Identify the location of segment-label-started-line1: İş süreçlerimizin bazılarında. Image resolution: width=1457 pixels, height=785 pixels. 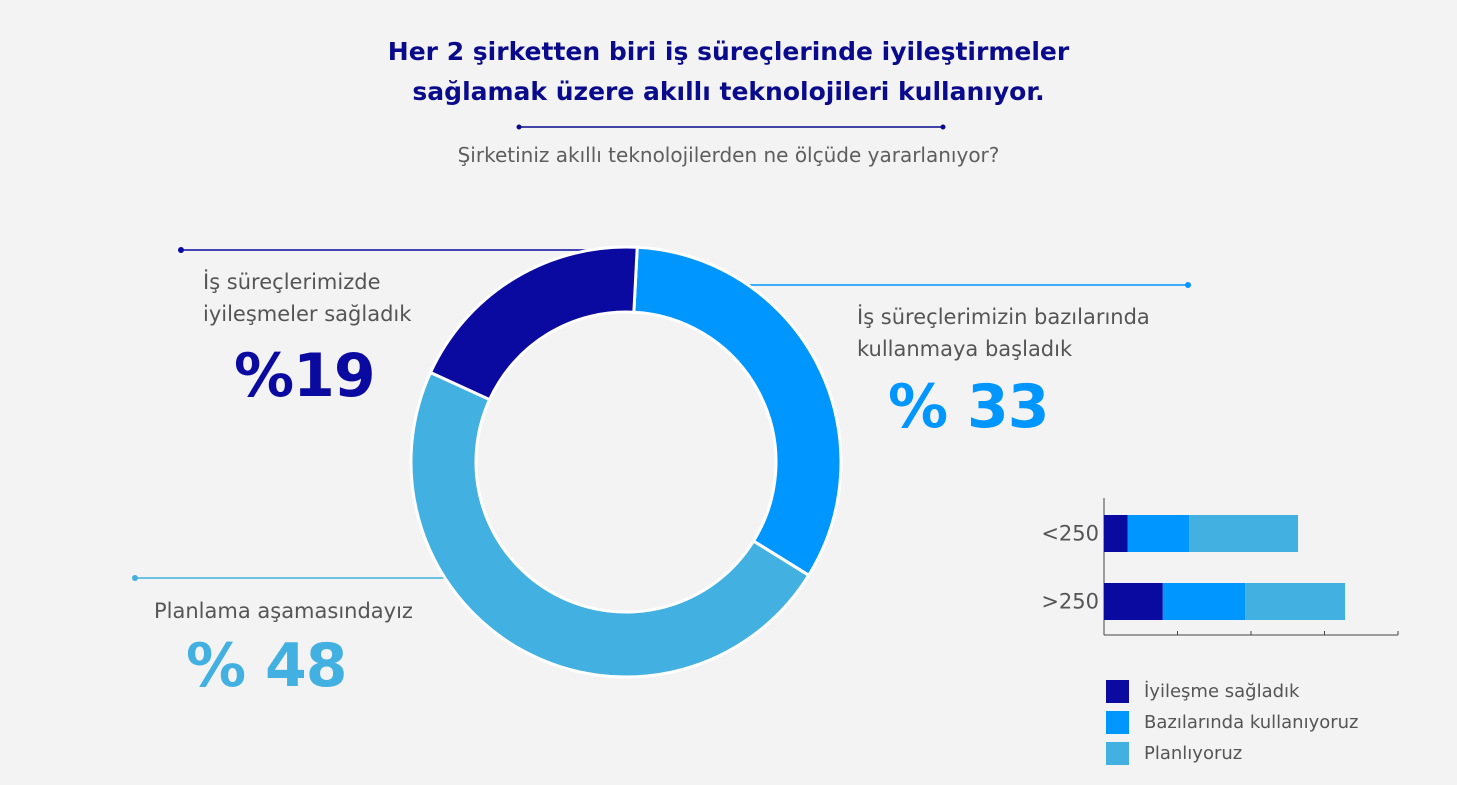
(1003, 317).